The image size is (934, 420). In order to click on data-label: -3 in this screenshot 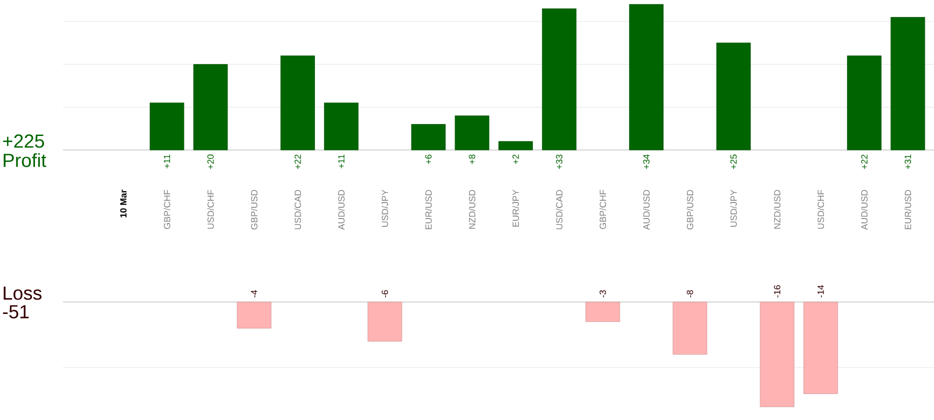, I will do `click(603, 294)`.